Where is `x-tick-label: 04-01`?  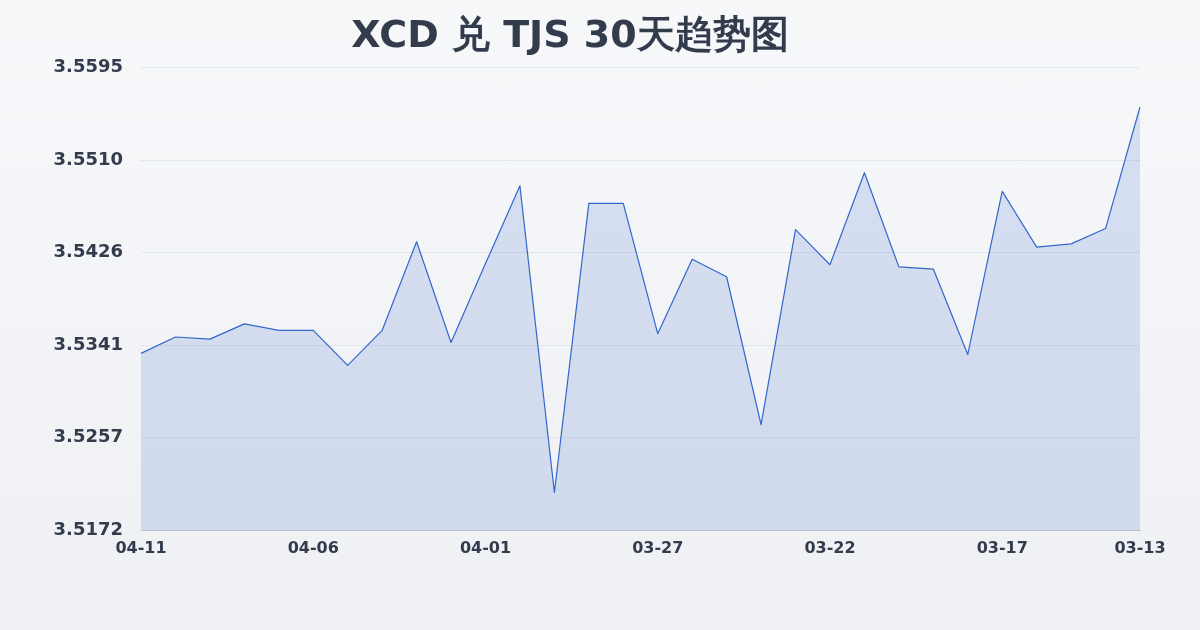
x-tick-label: 04-01 is located at coordinates (485, 547).